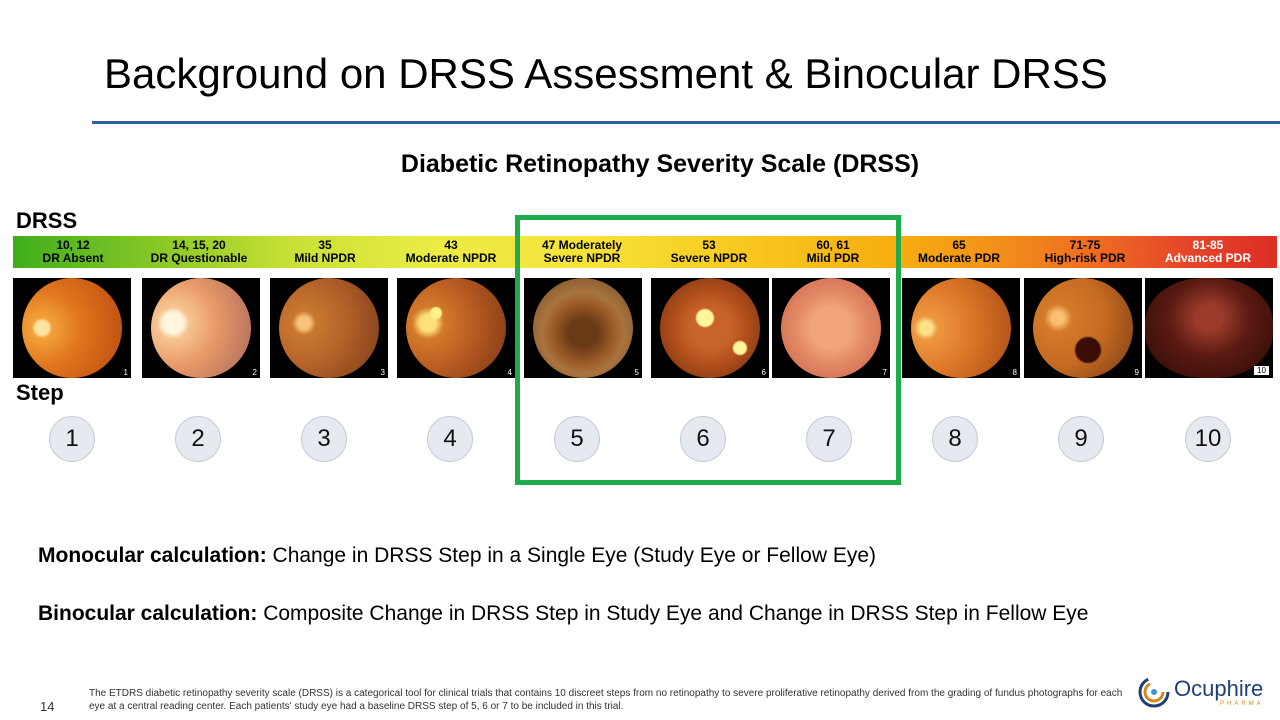 The height and width of the screenshot is (720, 1280). What do you see at coordinates (961, 328) in the screenshot?
I see `fundus-photo-8: 8` at bounding box center [961, 328].